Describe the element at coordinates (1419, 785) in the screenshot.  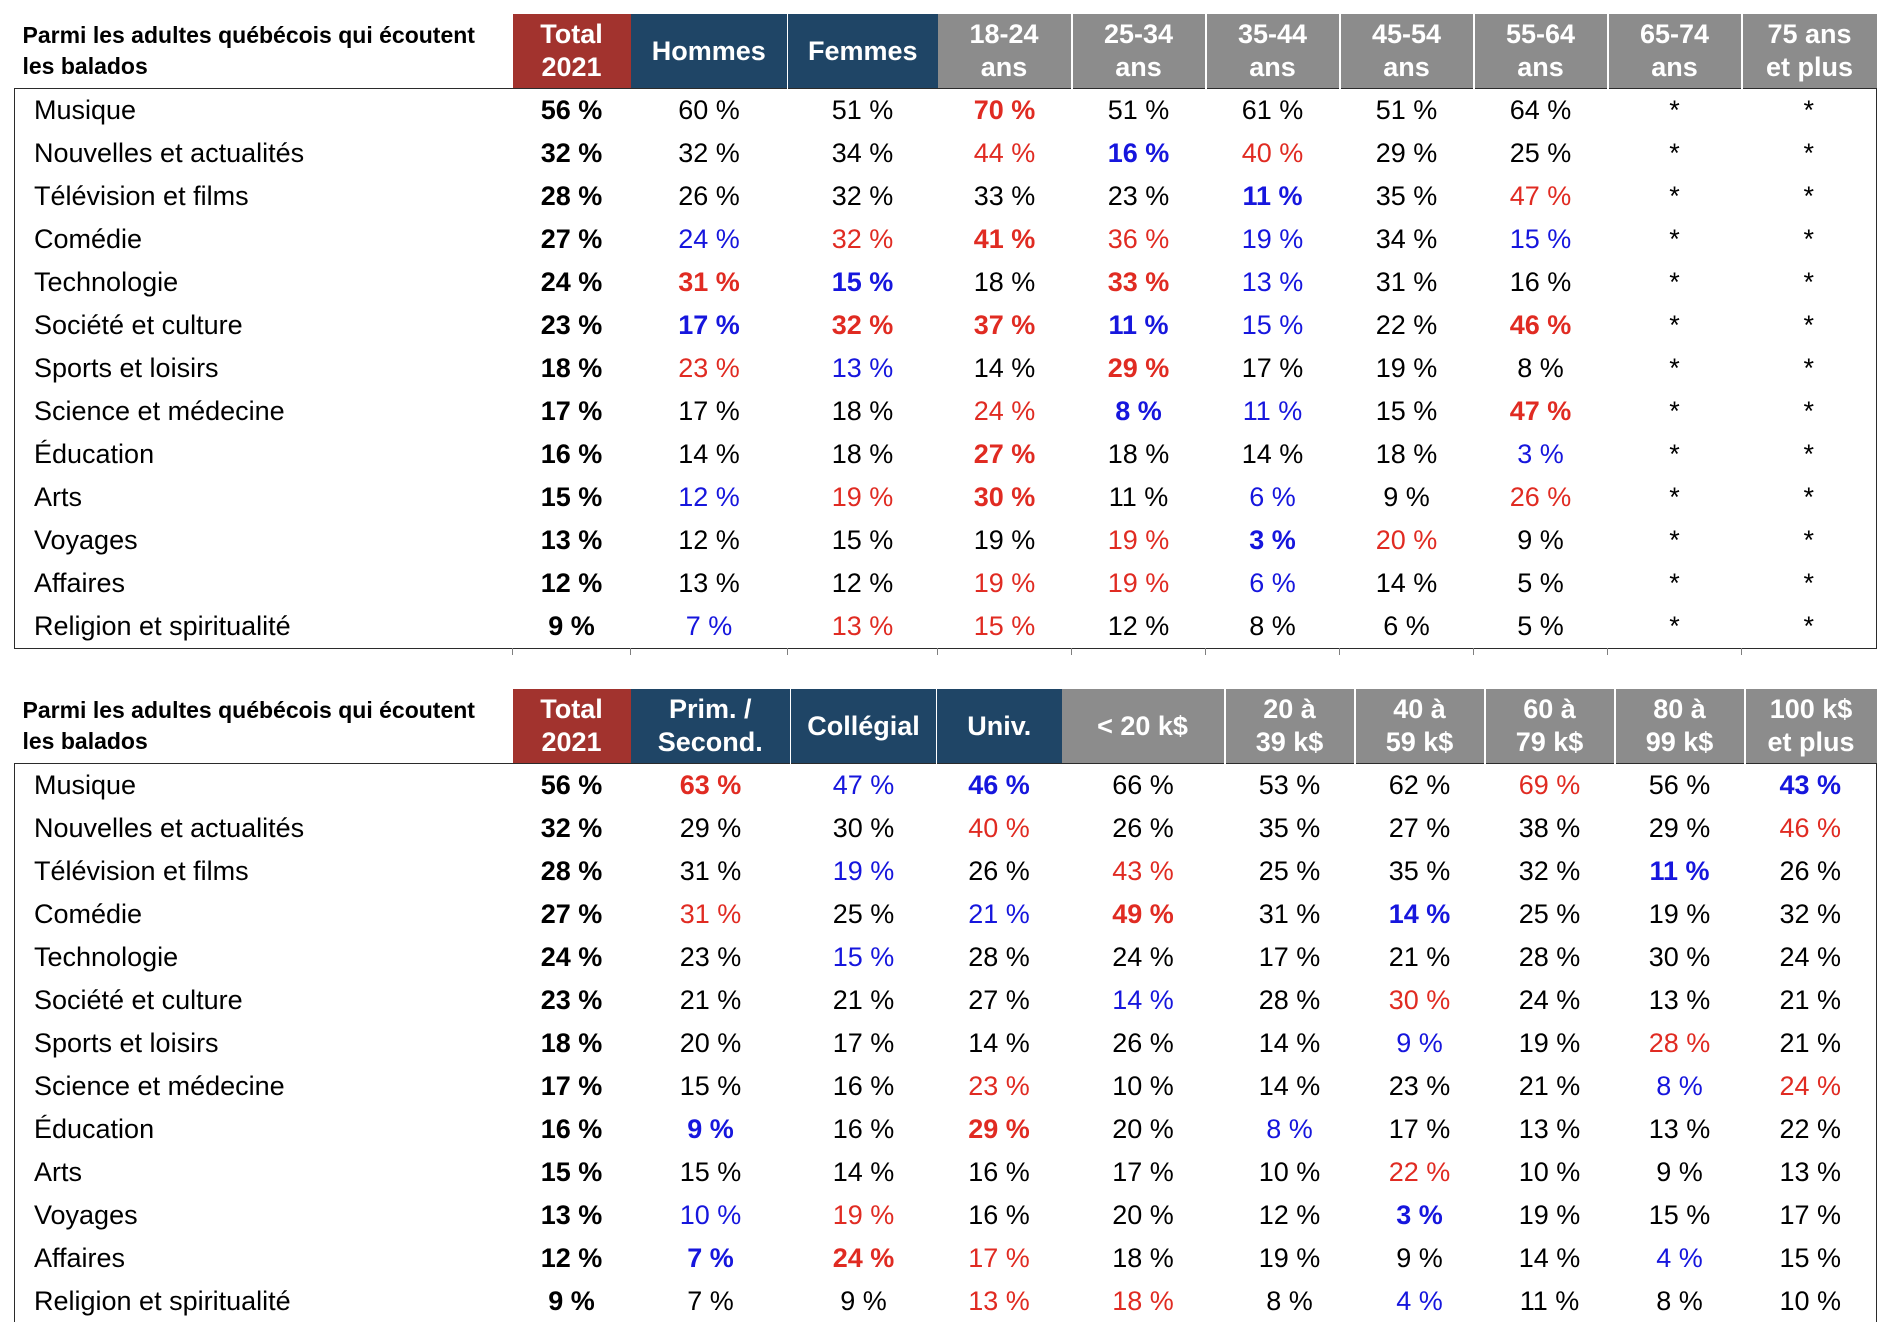
I see `value-cell: 62 %` at that location.